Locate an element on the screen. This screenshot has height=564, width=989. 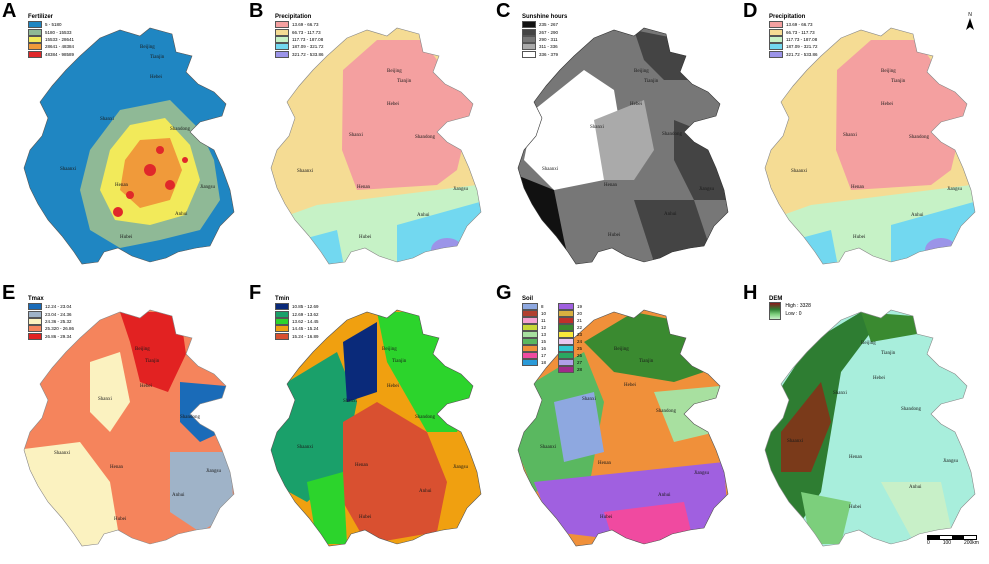
legend-title: Tmin is located at coordinates (282, 299).